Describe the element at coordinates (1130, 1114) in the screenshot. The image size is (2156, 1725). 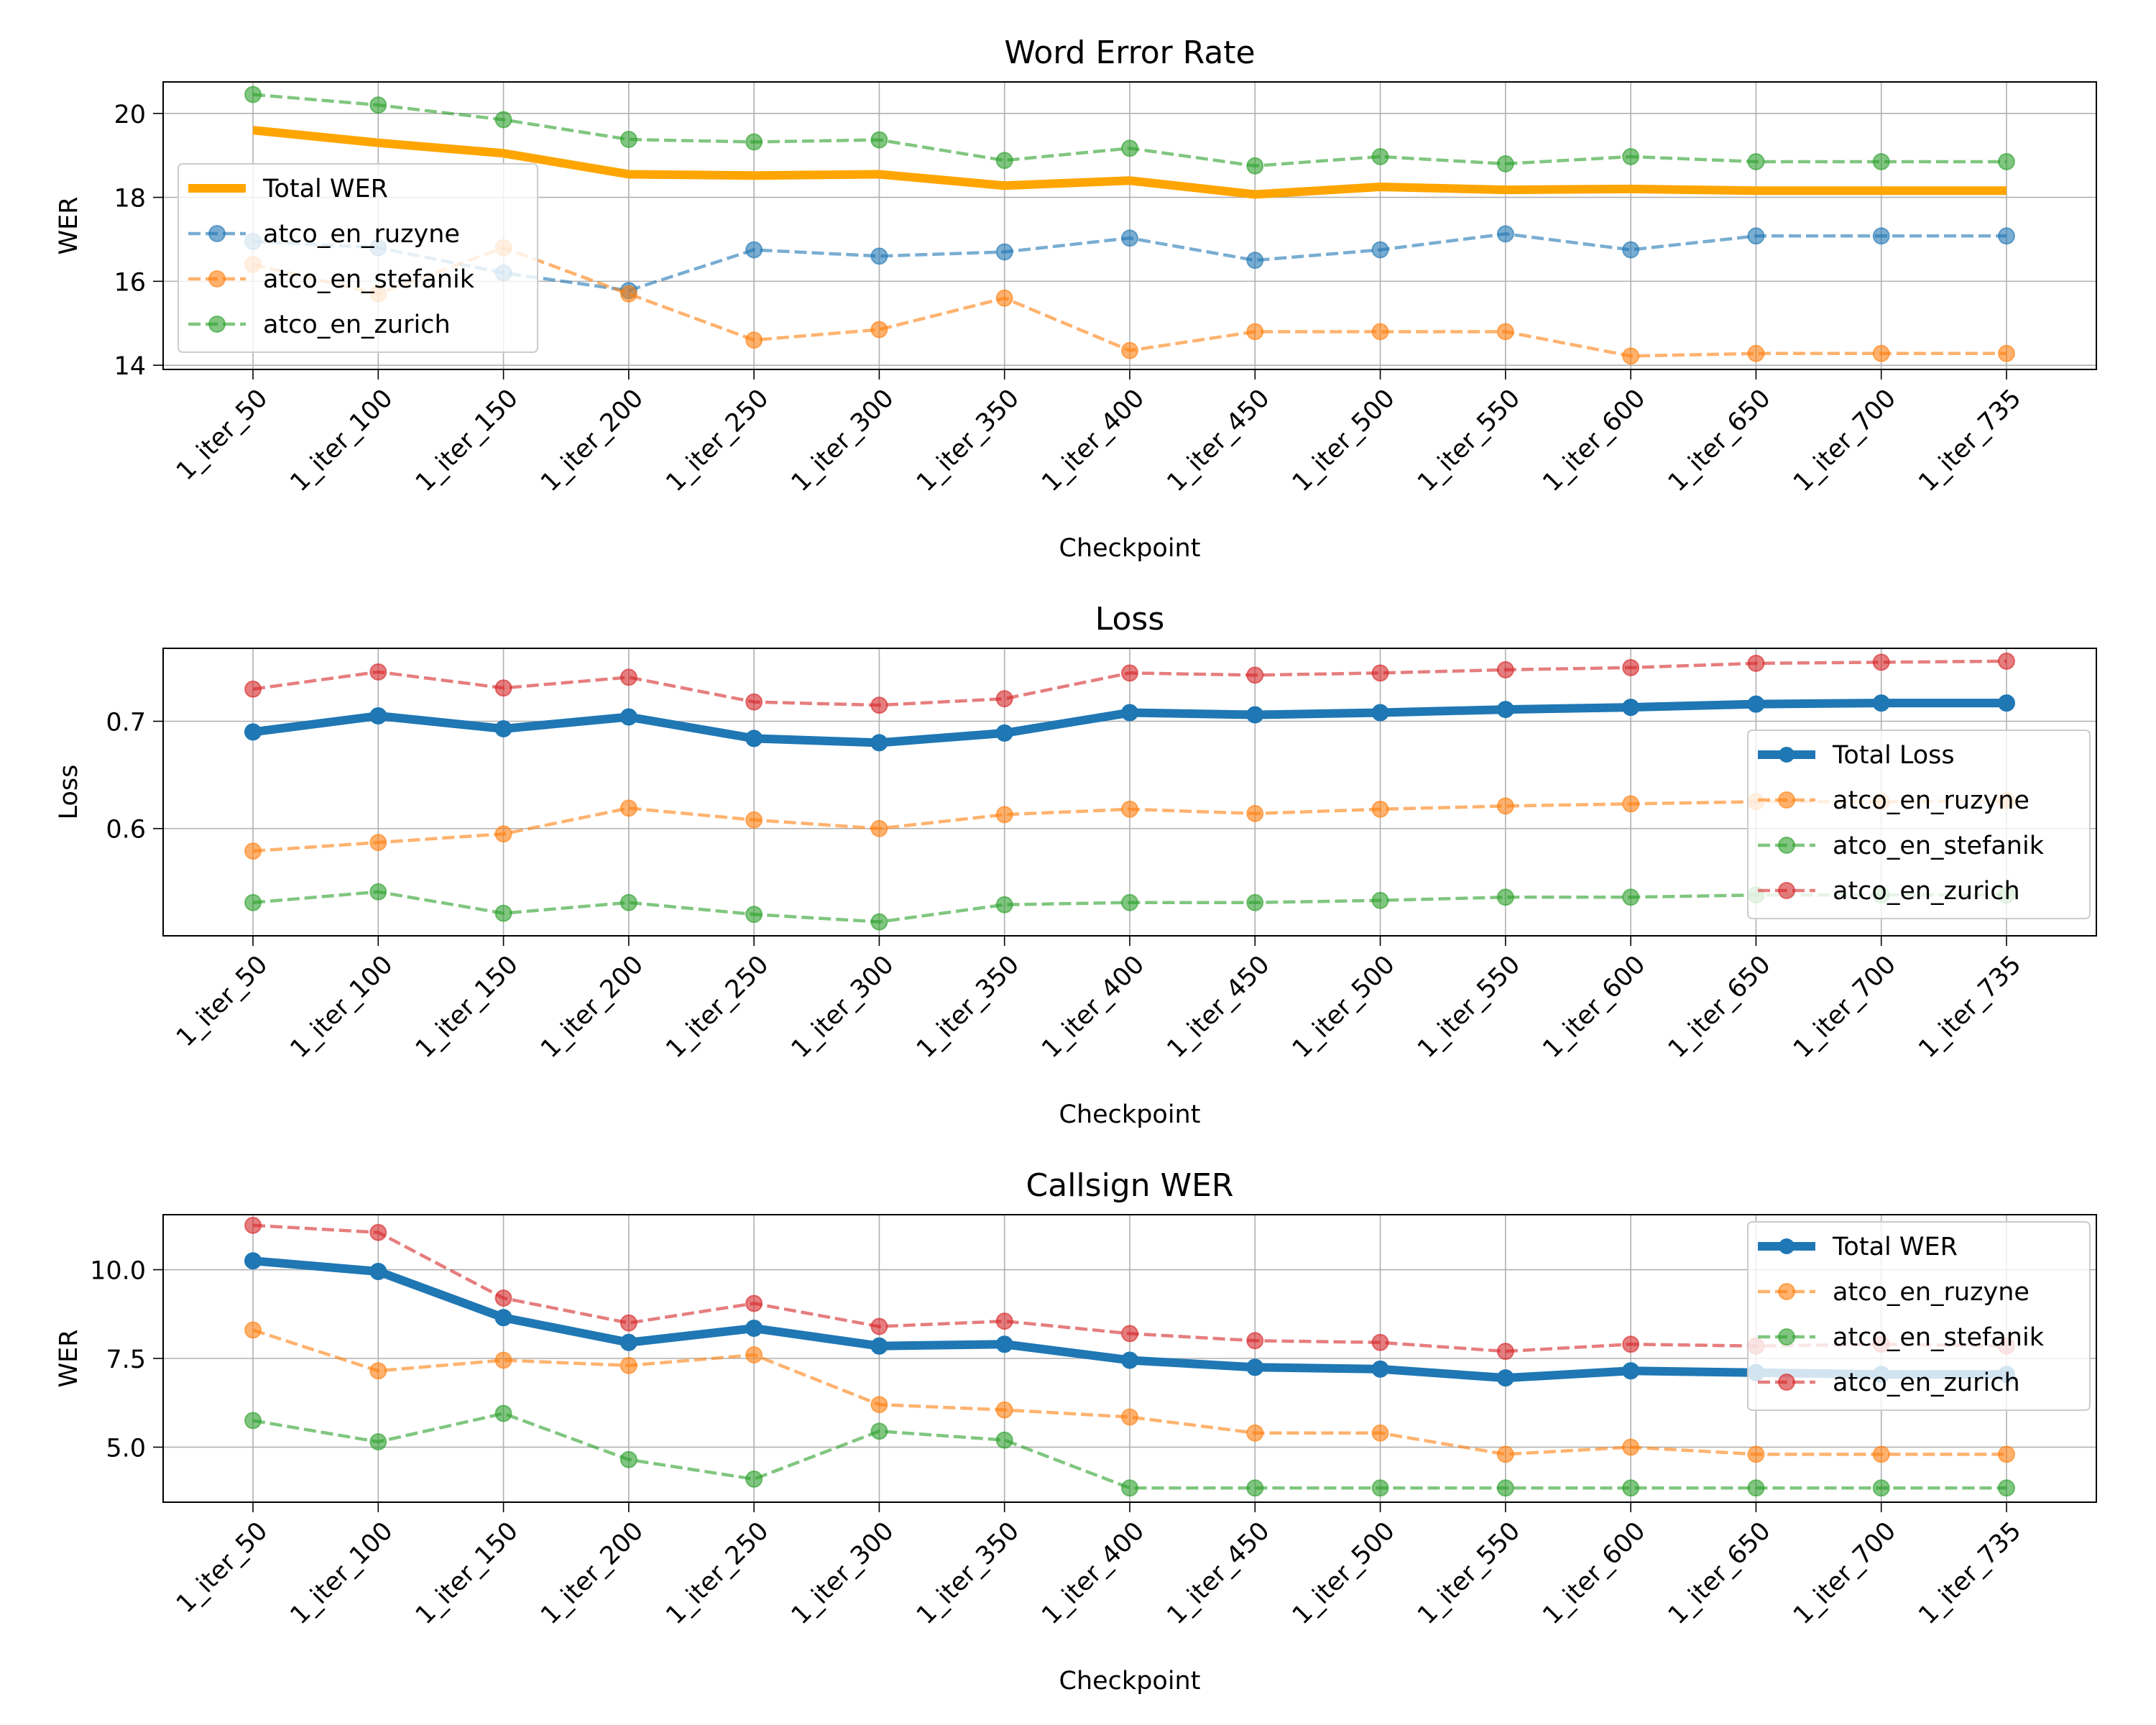
I see `x-axis-label: Checkpoint` at that location.